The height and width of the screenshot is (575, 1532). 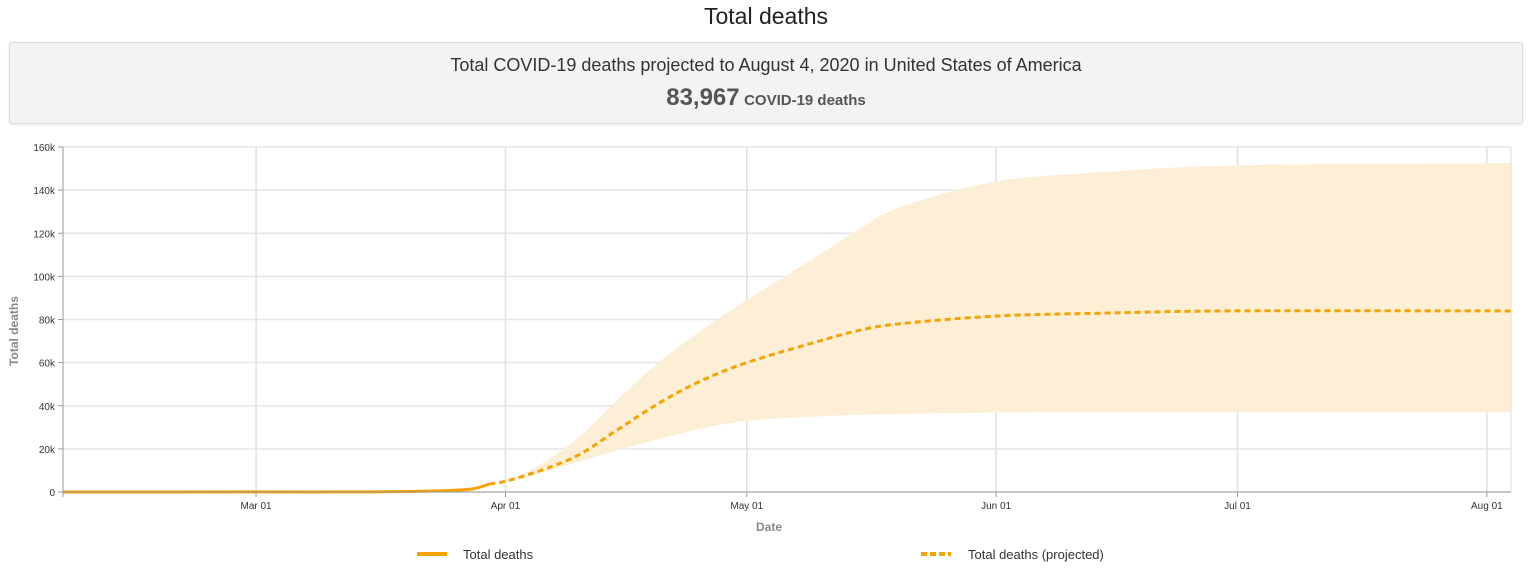 I want to click on x-tick-label: Jun 01, so click(x=996, y=506).